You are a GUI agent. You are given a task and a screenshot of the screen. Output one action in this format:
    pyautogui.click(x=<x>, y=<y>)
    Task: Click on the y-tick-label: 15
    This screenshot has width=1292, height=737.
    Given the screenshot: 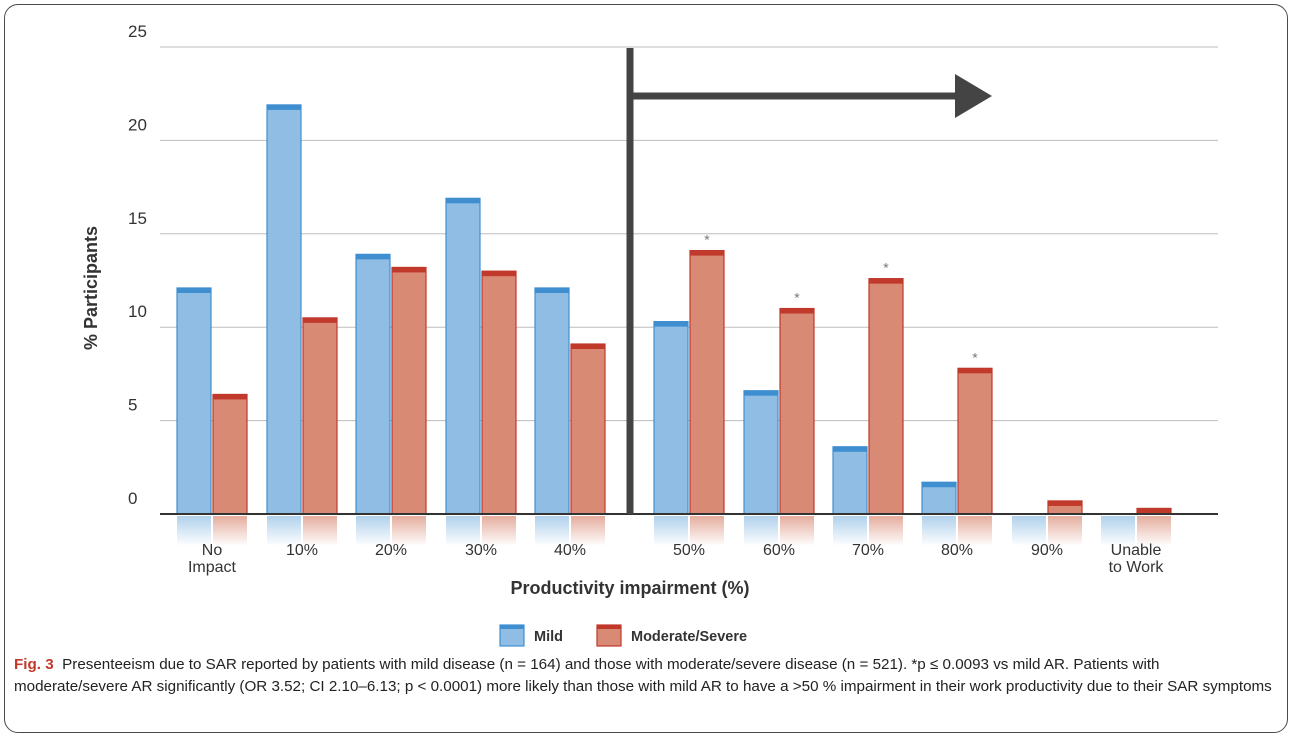 What is the action you would take?
    pyautogui.click(x=137, y=218)
    